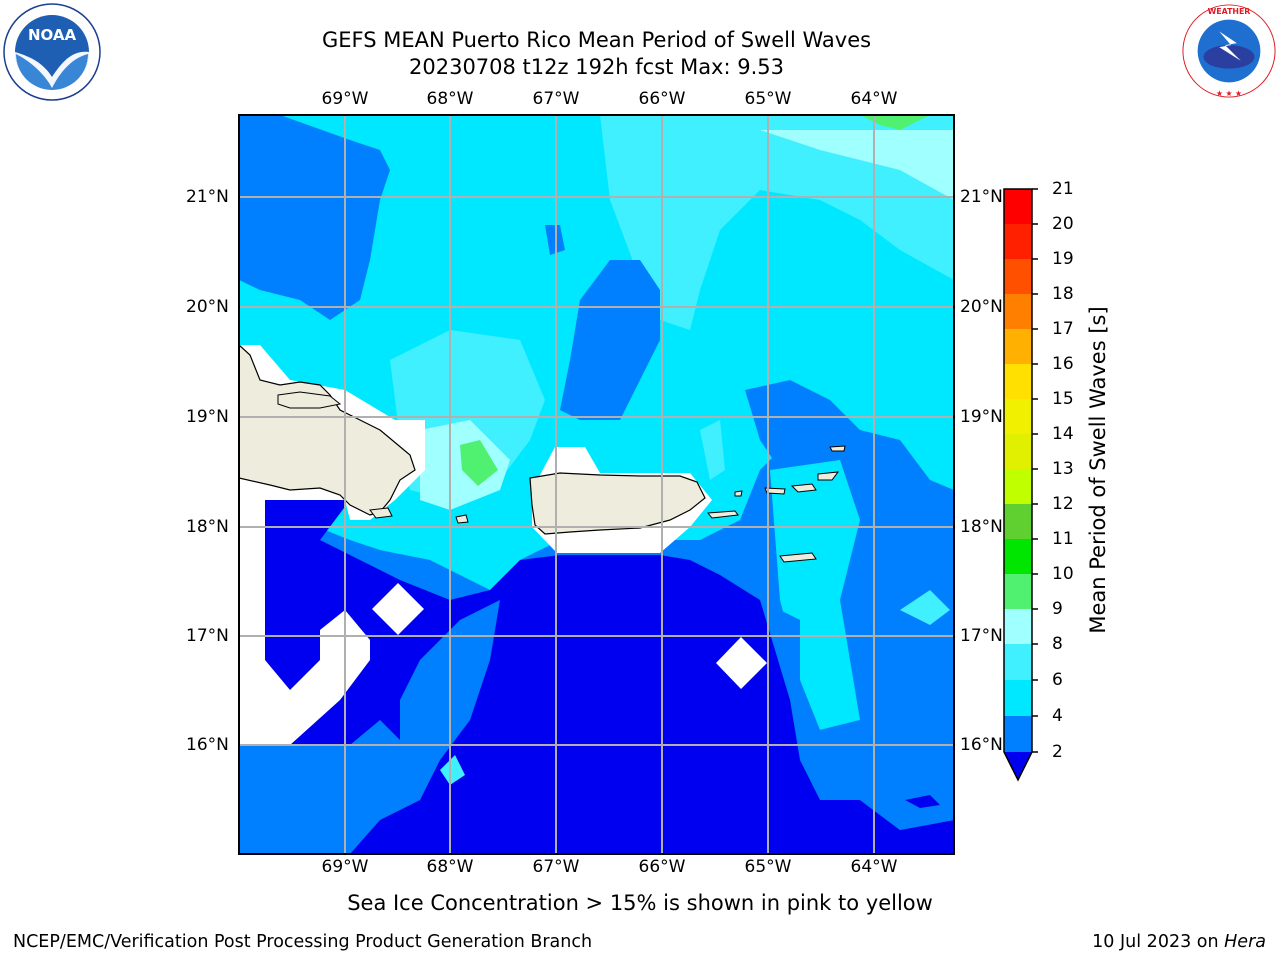  I want to click on lat-label-left: 18°N, so click(207, 527).